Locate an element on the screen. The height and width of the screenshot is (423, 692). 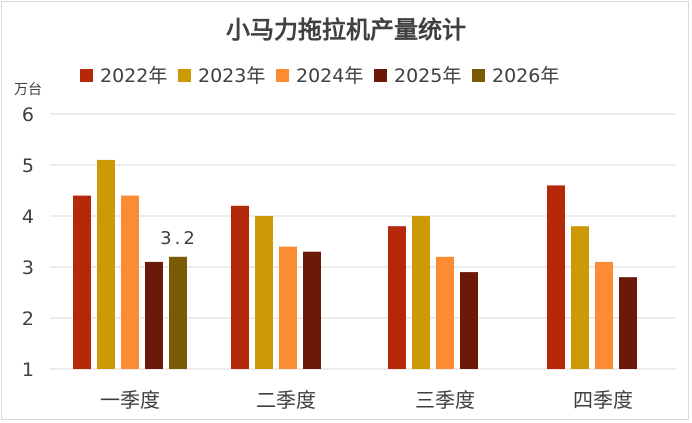
bar-2025年-二季度 is located at coordinates (312, 310).